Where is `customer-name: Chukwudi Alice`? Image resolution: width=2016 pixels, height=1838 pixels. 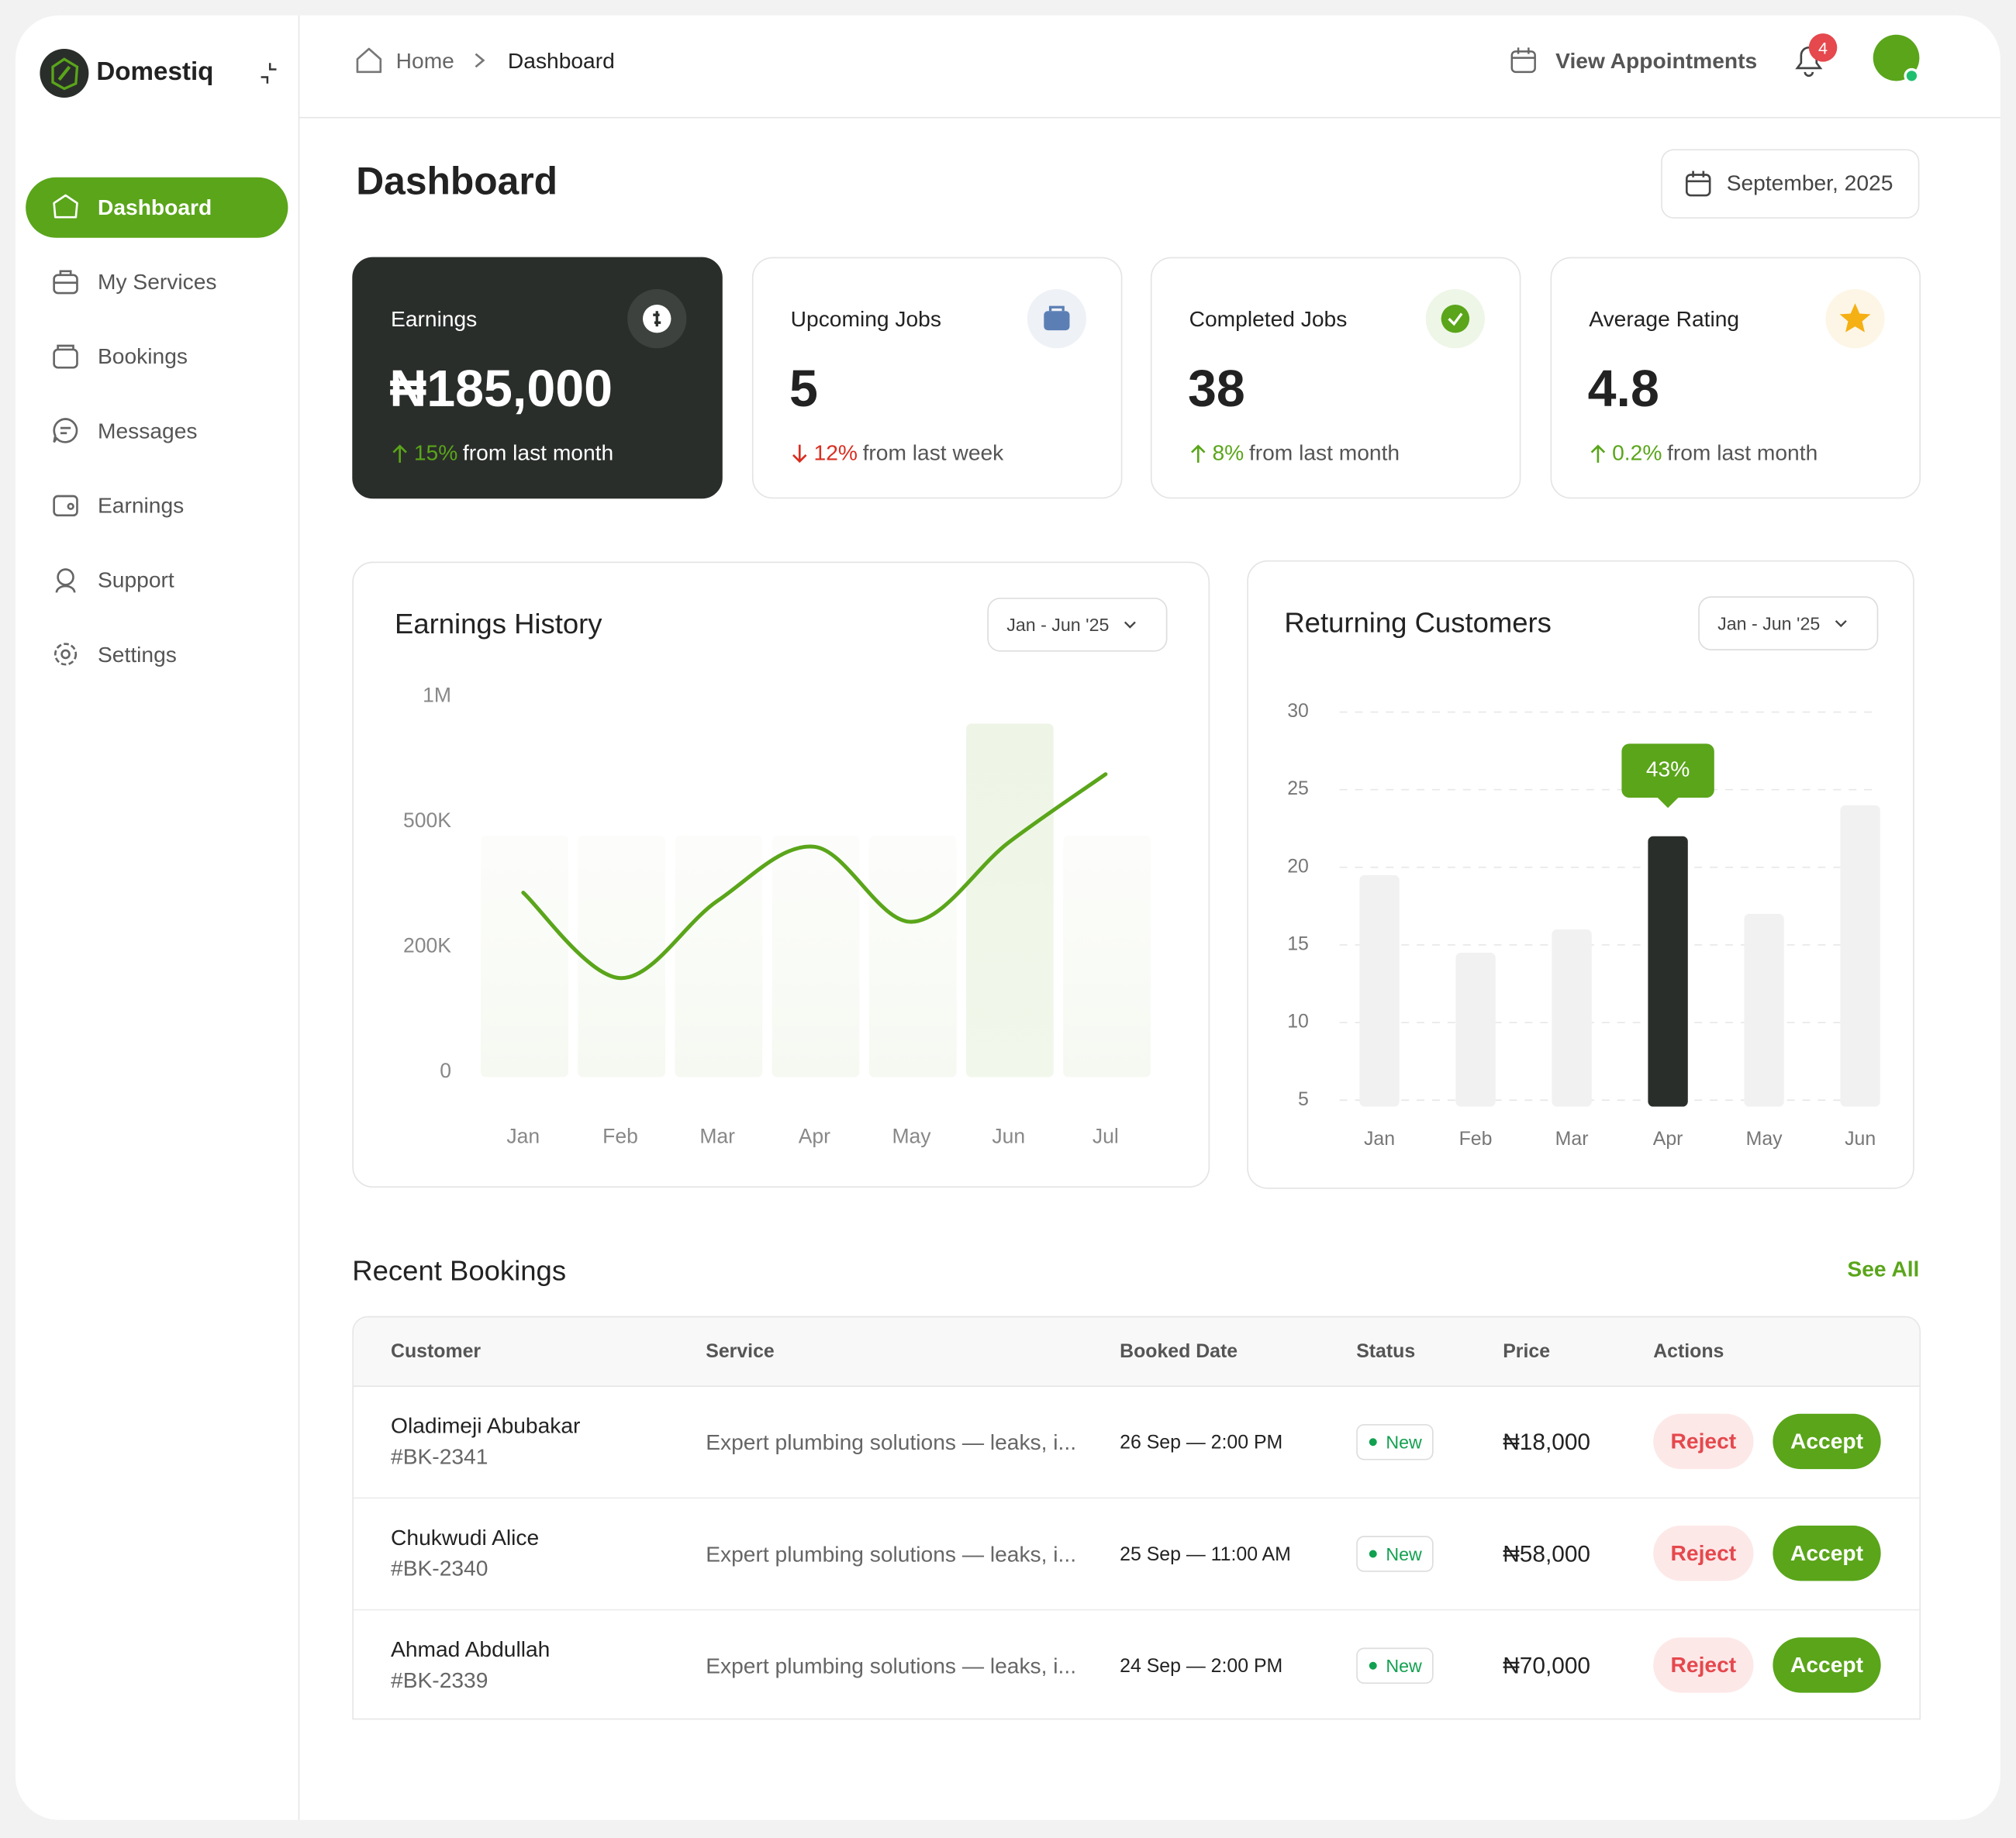 customer-name: Chukwudi Alice is located at coordinates (465, 1538).